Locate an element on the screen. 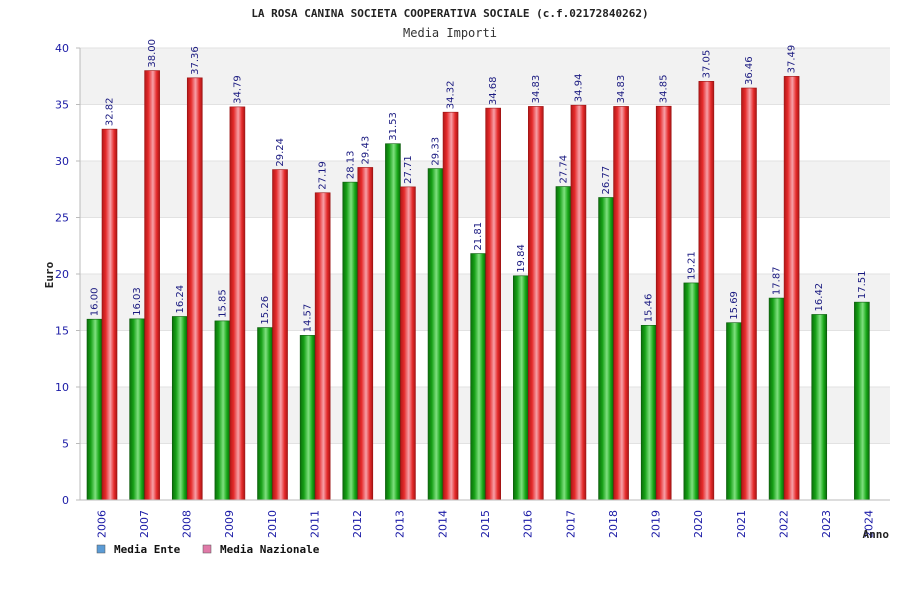  x-tick-label: 2007 is located at coordinates (144, 524).